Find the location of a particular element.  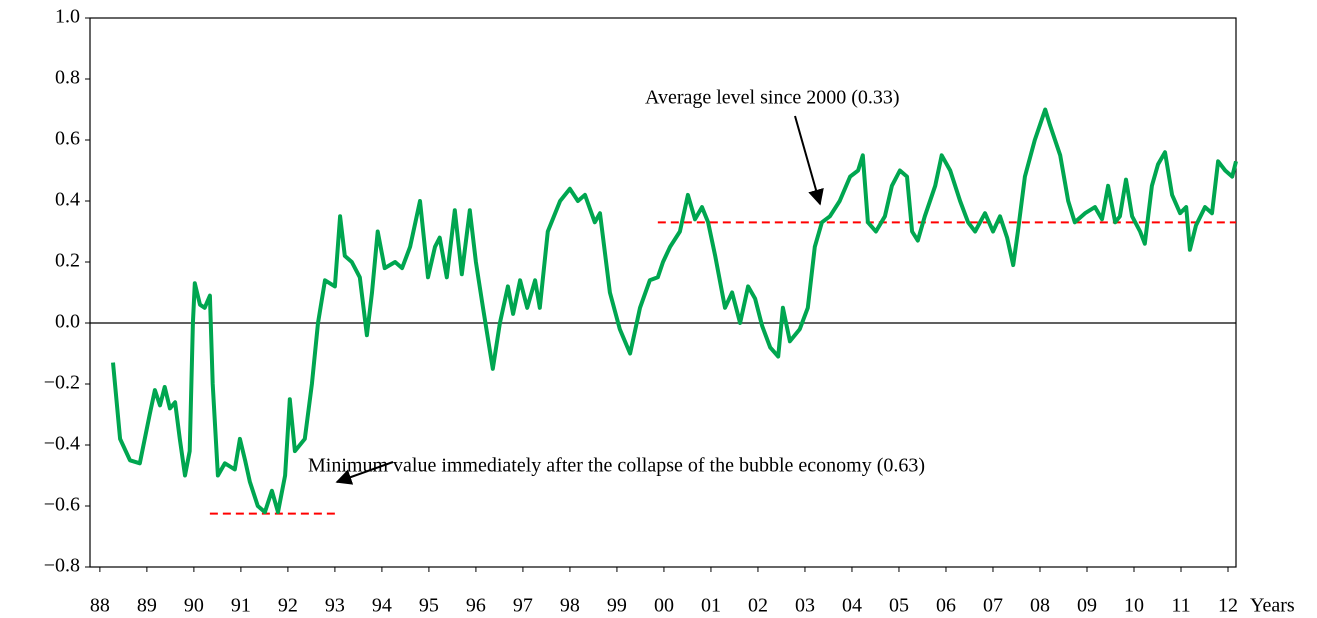

x-tick-label: 11 is located at coordinates (1180, 606).